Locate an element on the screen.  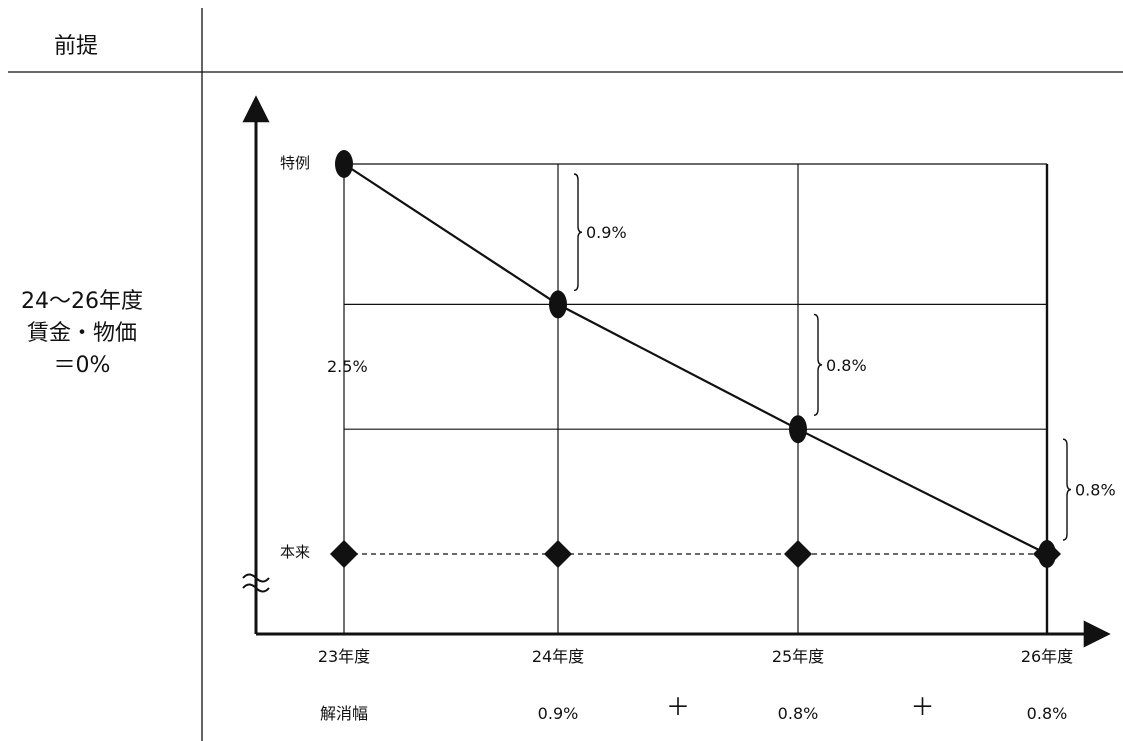
axis-break-icon is located at coordinates (256, 583).